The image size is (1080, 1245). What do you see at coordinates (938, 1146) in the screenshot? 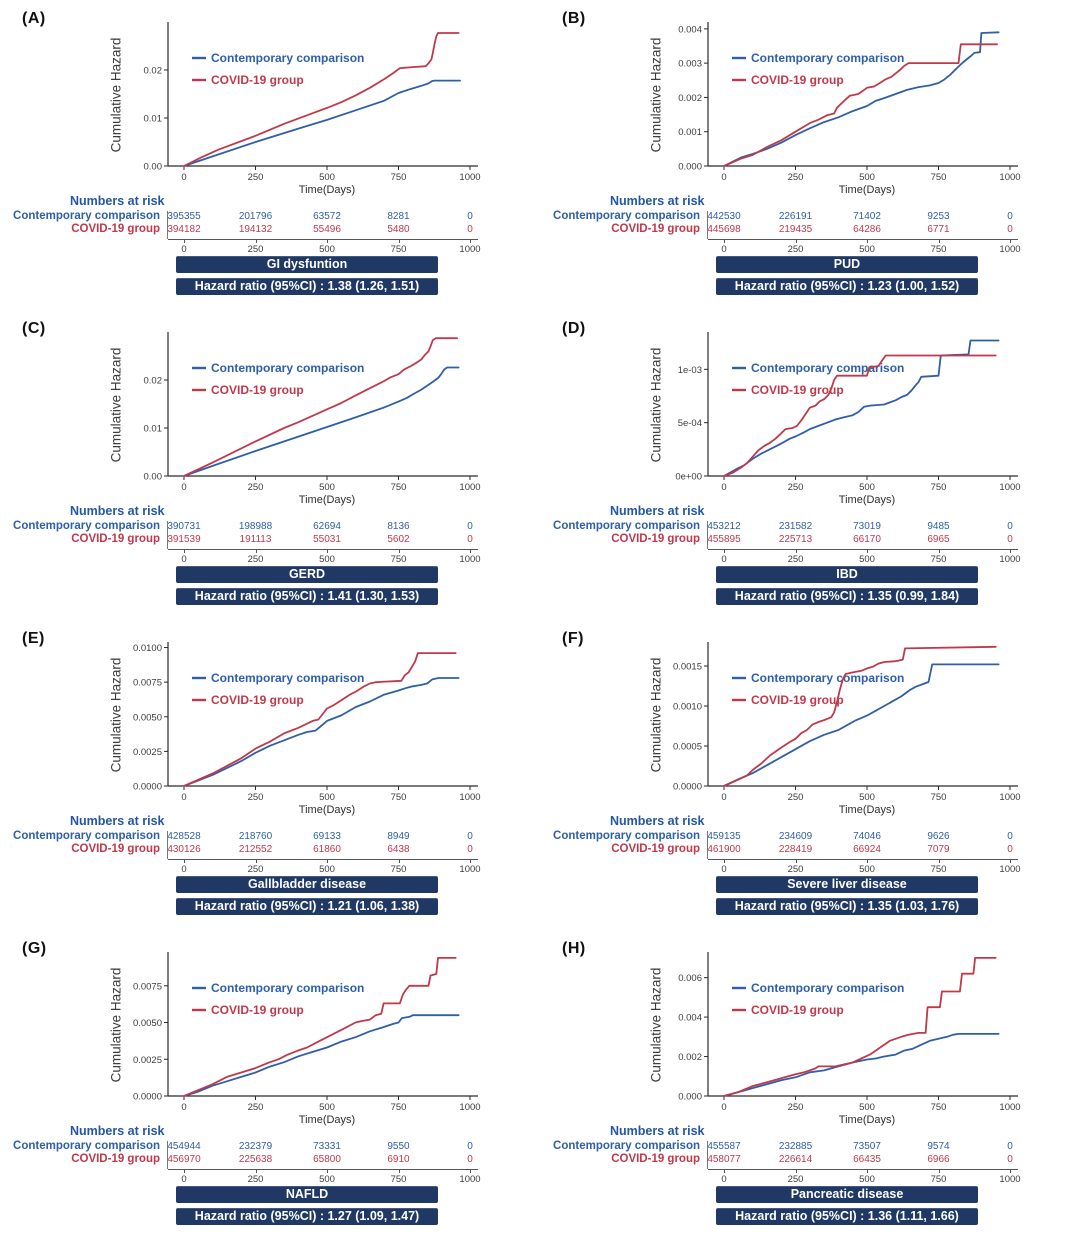
I see `numbers-at-risk-value: 9574` at bounding box center [938, 1146].